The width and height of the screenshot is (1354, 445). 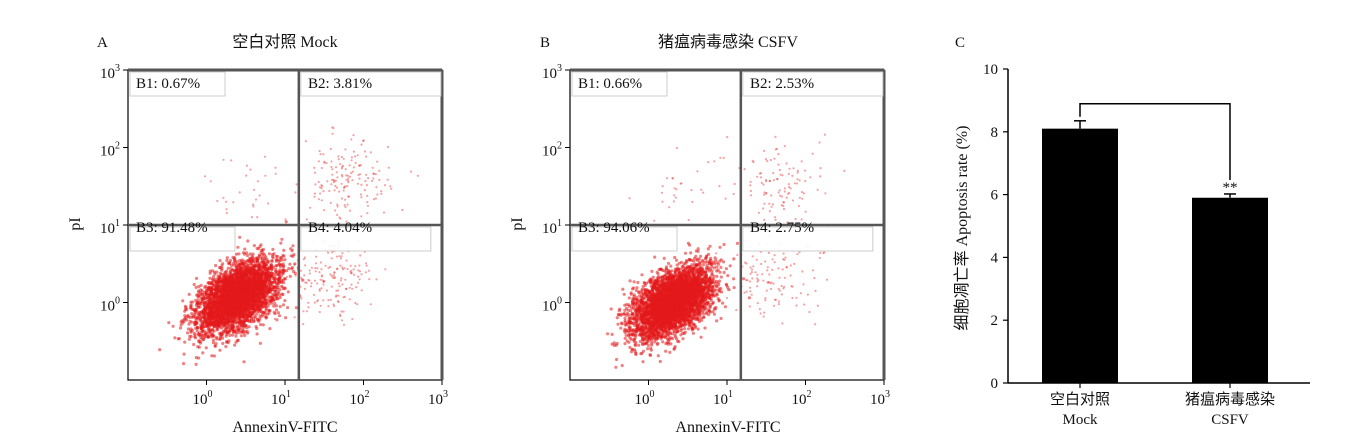 I want to click on y-tick-exponent: 3, so click(x=117, y=68).